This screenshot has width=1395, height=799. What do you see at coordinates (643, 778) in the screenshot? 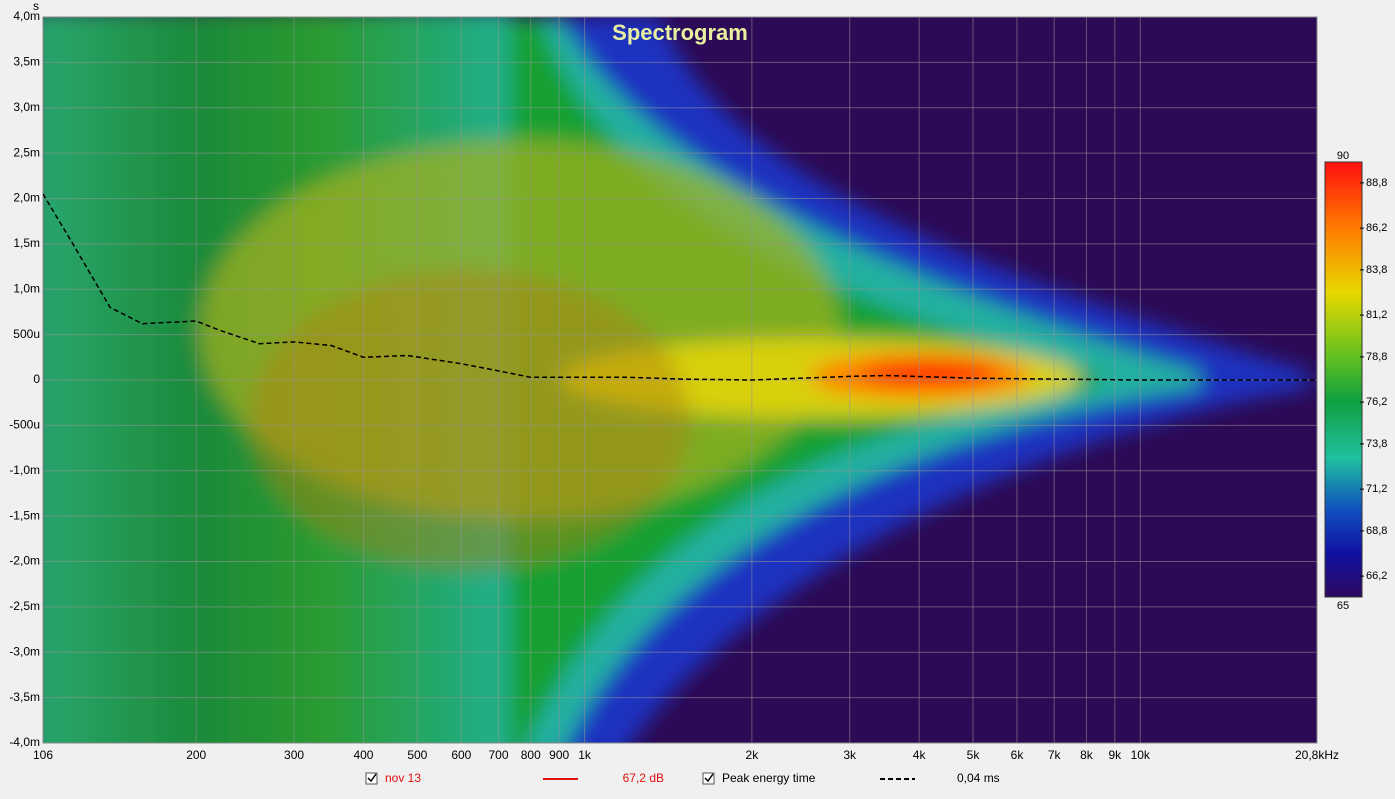
I see `legend-value: 67,2 dB` at bounding box center [643, 778].